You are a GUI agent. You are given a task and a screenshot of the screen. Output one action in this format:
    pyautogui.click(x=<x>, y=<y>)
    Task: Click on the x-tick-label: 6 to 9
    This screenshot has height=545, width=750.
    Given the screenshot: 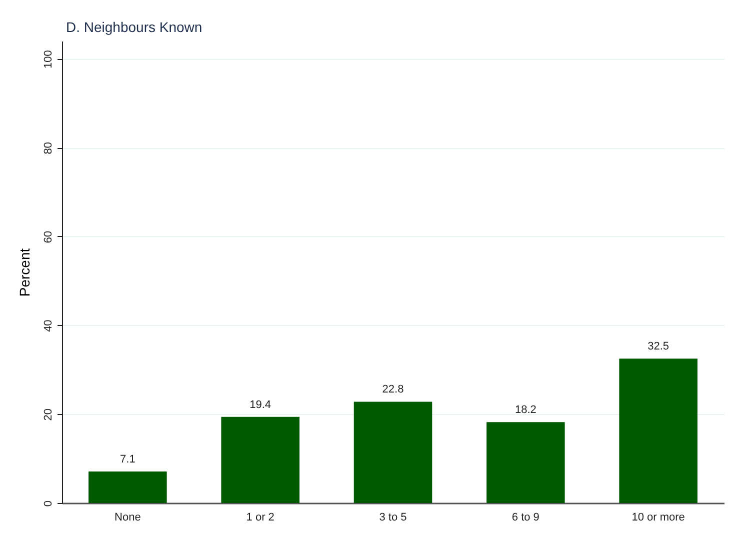 What is the action you would take?
    pyautogui.click(x=526, y=518)
    